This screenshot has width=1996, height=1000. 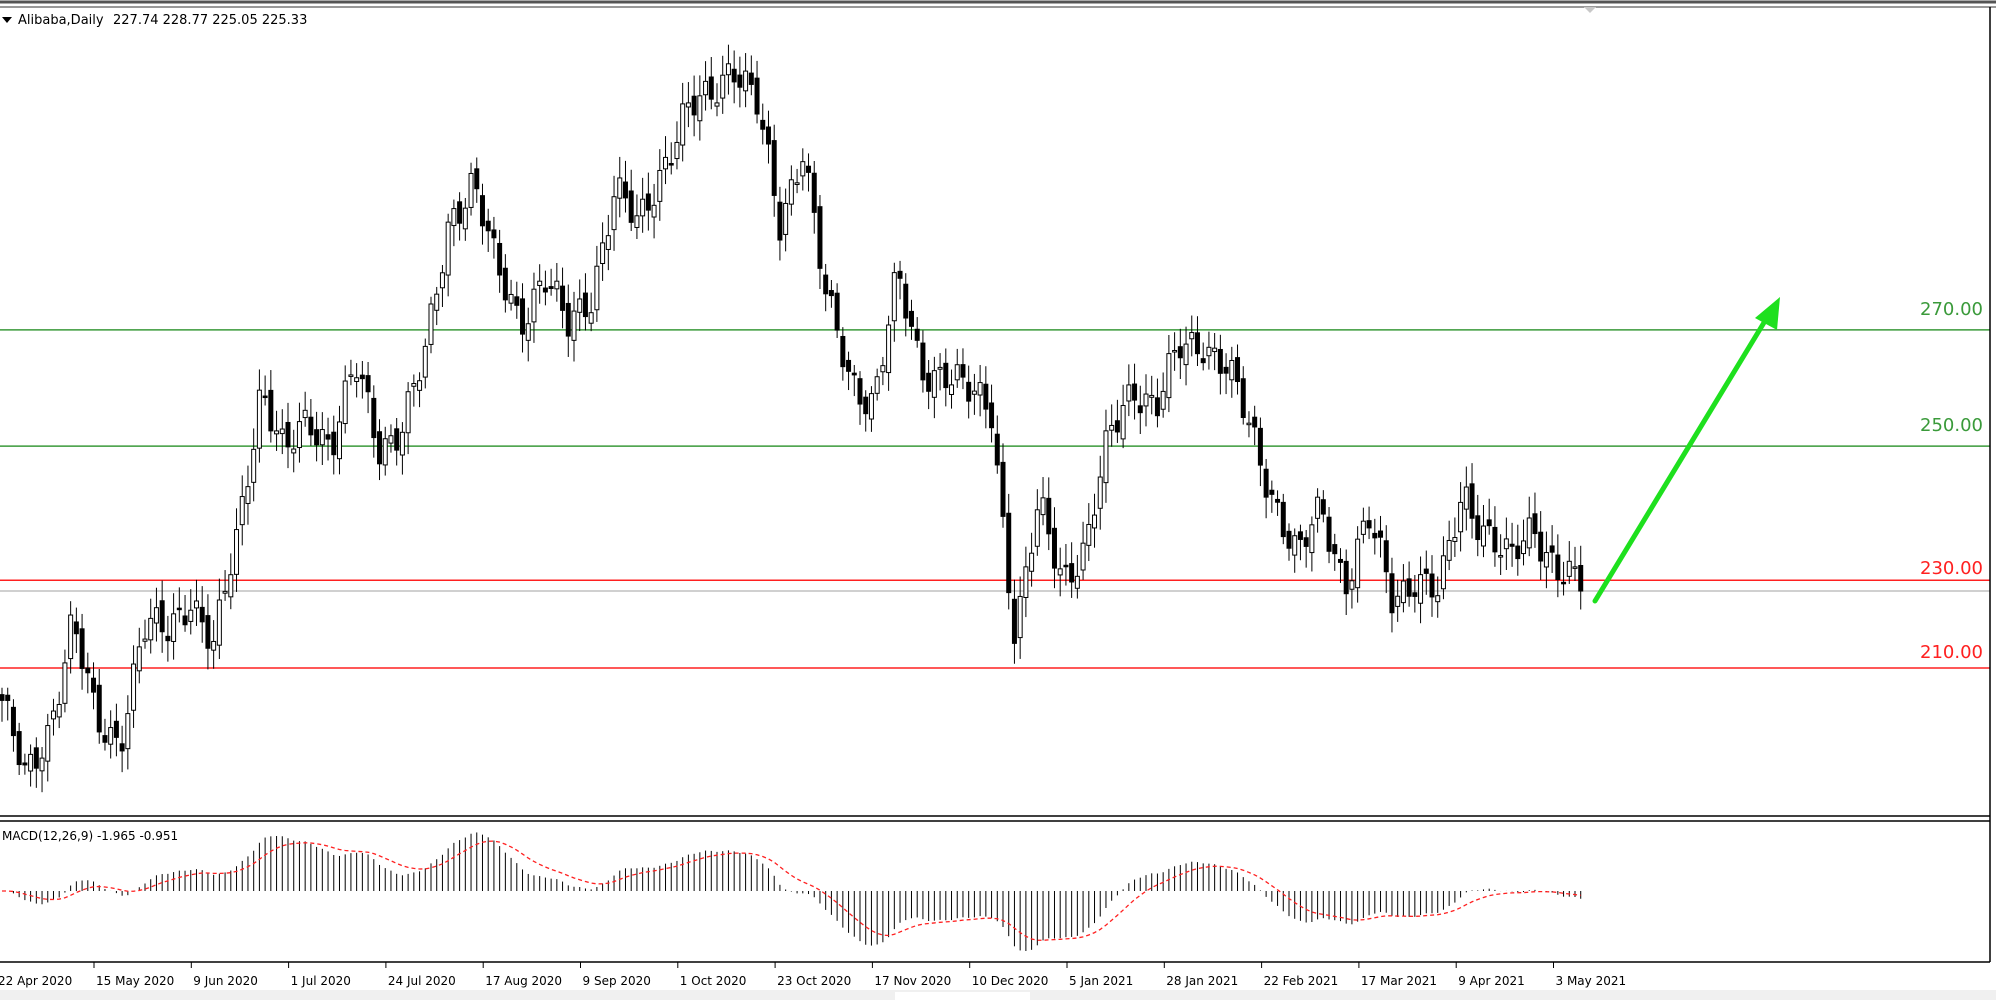 What do you see at coordinates (7, 20) in the screenshot?
I see `dropdown-triangle-icon` at bounding box center [7, 20].